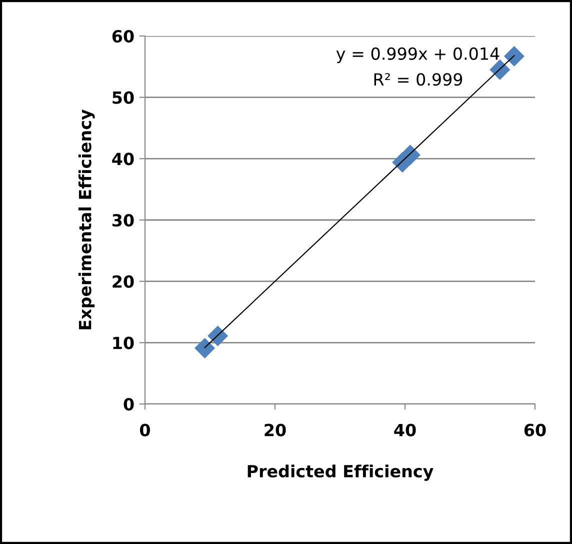  Describe the element at coordinates (535, 430) in the screenshot. I see `x-tick-label: 60` at that location.